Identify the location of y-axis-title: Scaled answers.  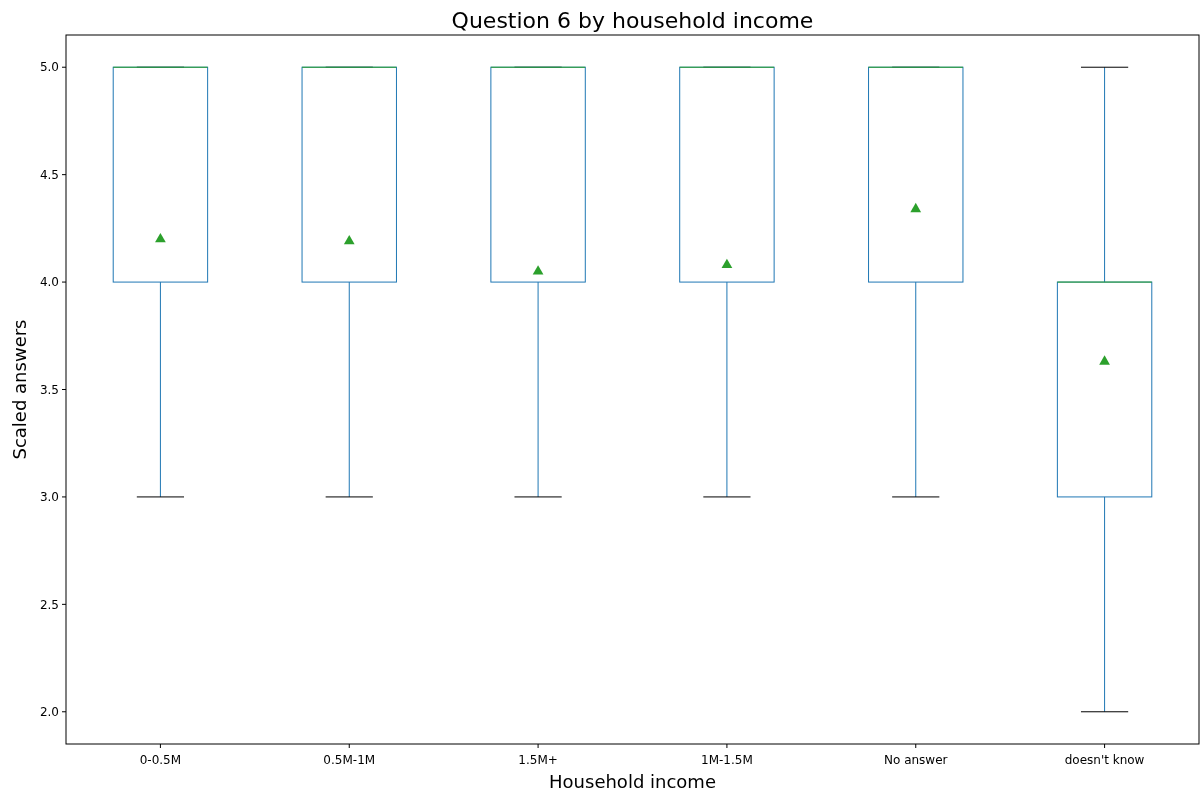
(19, 389).